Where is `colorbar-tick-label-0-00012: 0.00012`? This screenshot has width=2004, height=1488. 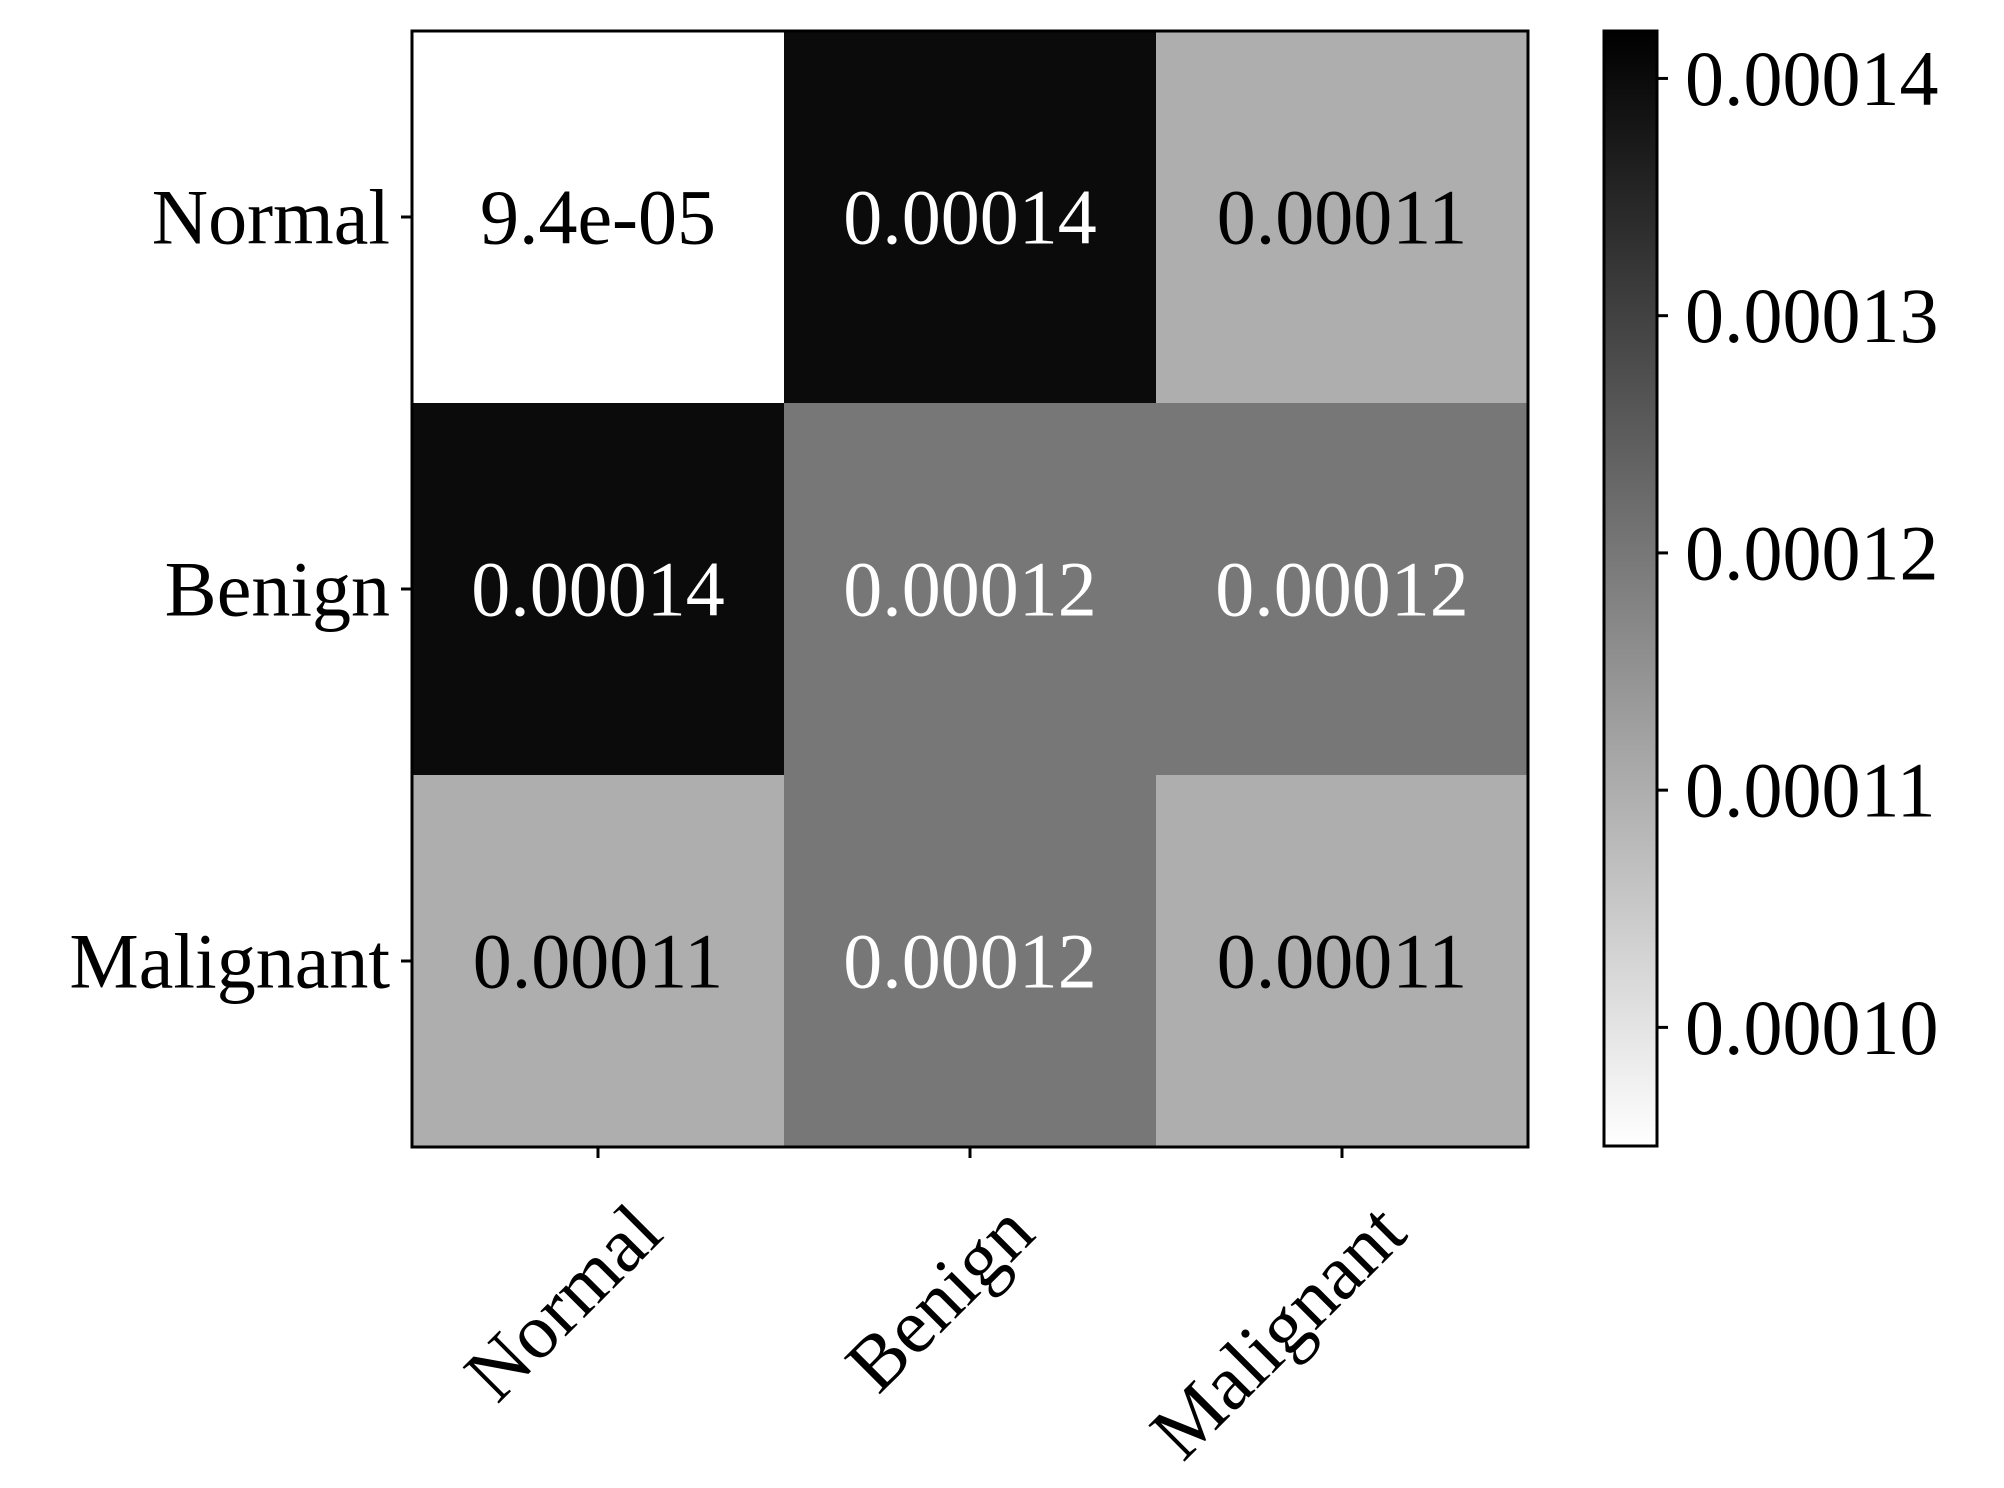 colorbar-tick-label-0-00012: 0.00012 is located at coordinates (1812, 552).